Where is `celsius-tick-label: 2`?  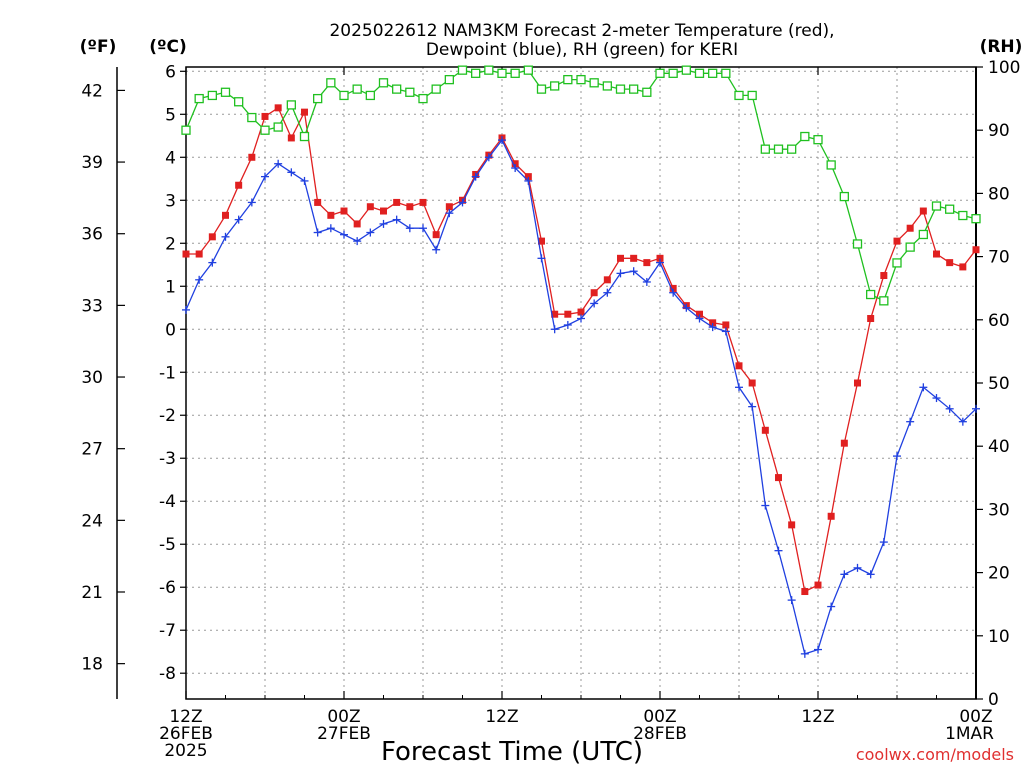
celsius-tick-label: 2 is located at coordinates (170, 244).